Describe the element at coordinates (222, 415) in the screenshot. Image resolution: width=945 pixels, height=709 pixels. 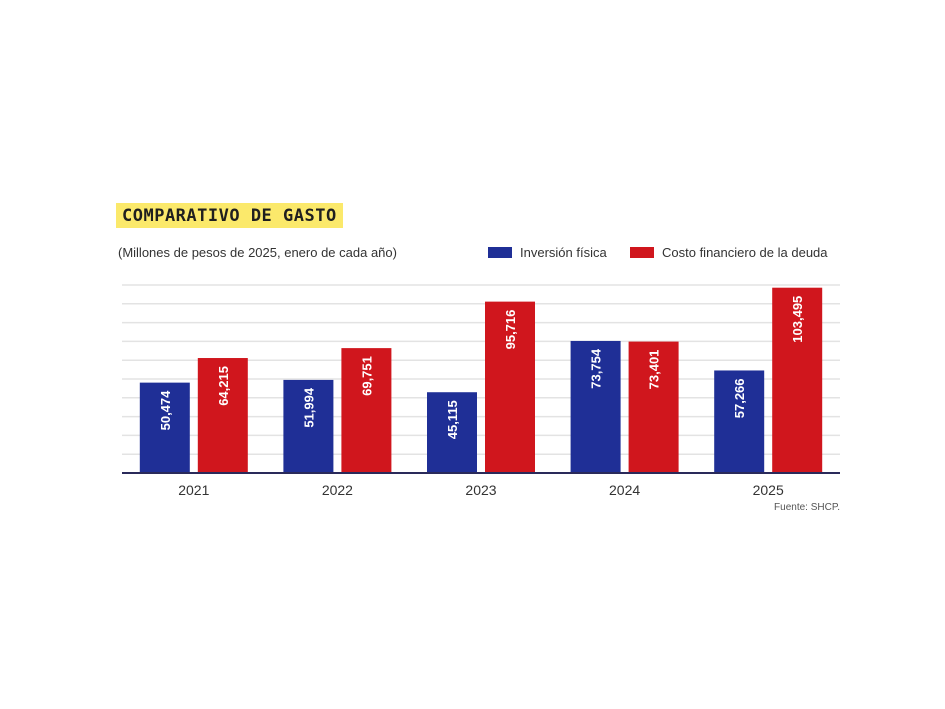
I see `bar-costo-2021` at that location.